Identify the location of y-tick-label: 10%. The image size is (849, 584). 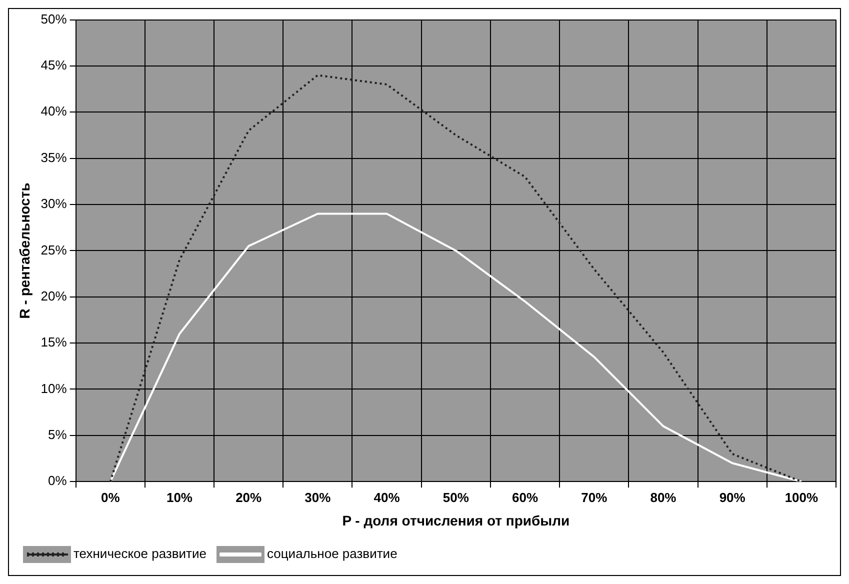
(54, 388).